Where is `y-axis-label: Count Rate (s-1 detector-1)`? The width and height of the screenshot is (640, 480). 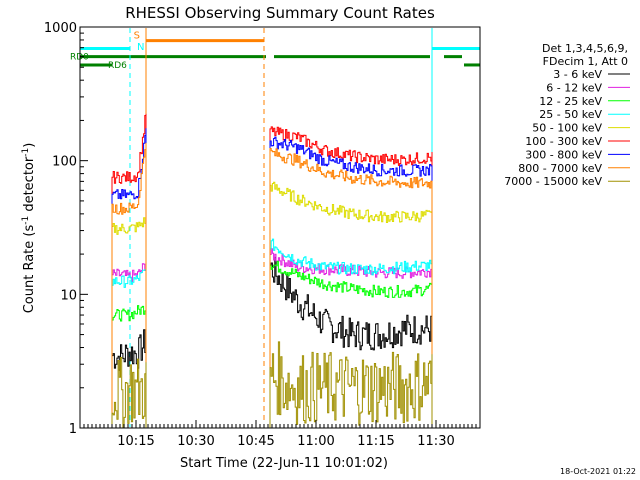 y-axis-label: Count Rate (s-1 detector-1) is located at coordinates (29, 228).